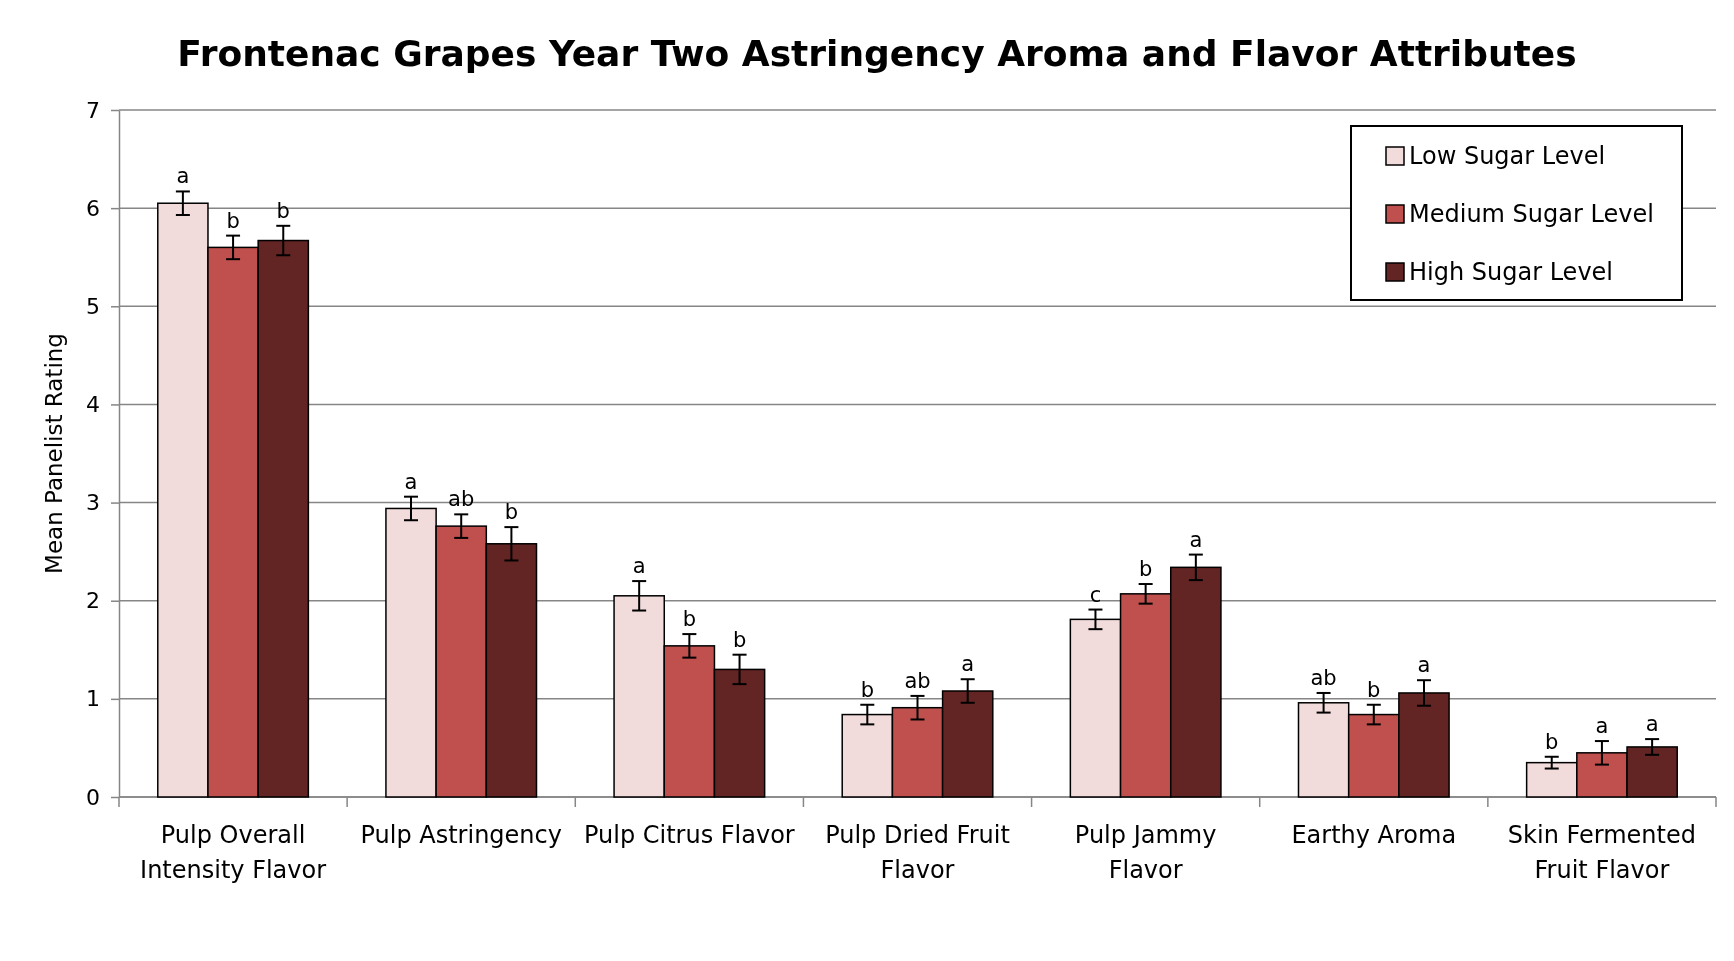  I want to click on legend-label: High Sugar Level, so click(1511, 272).